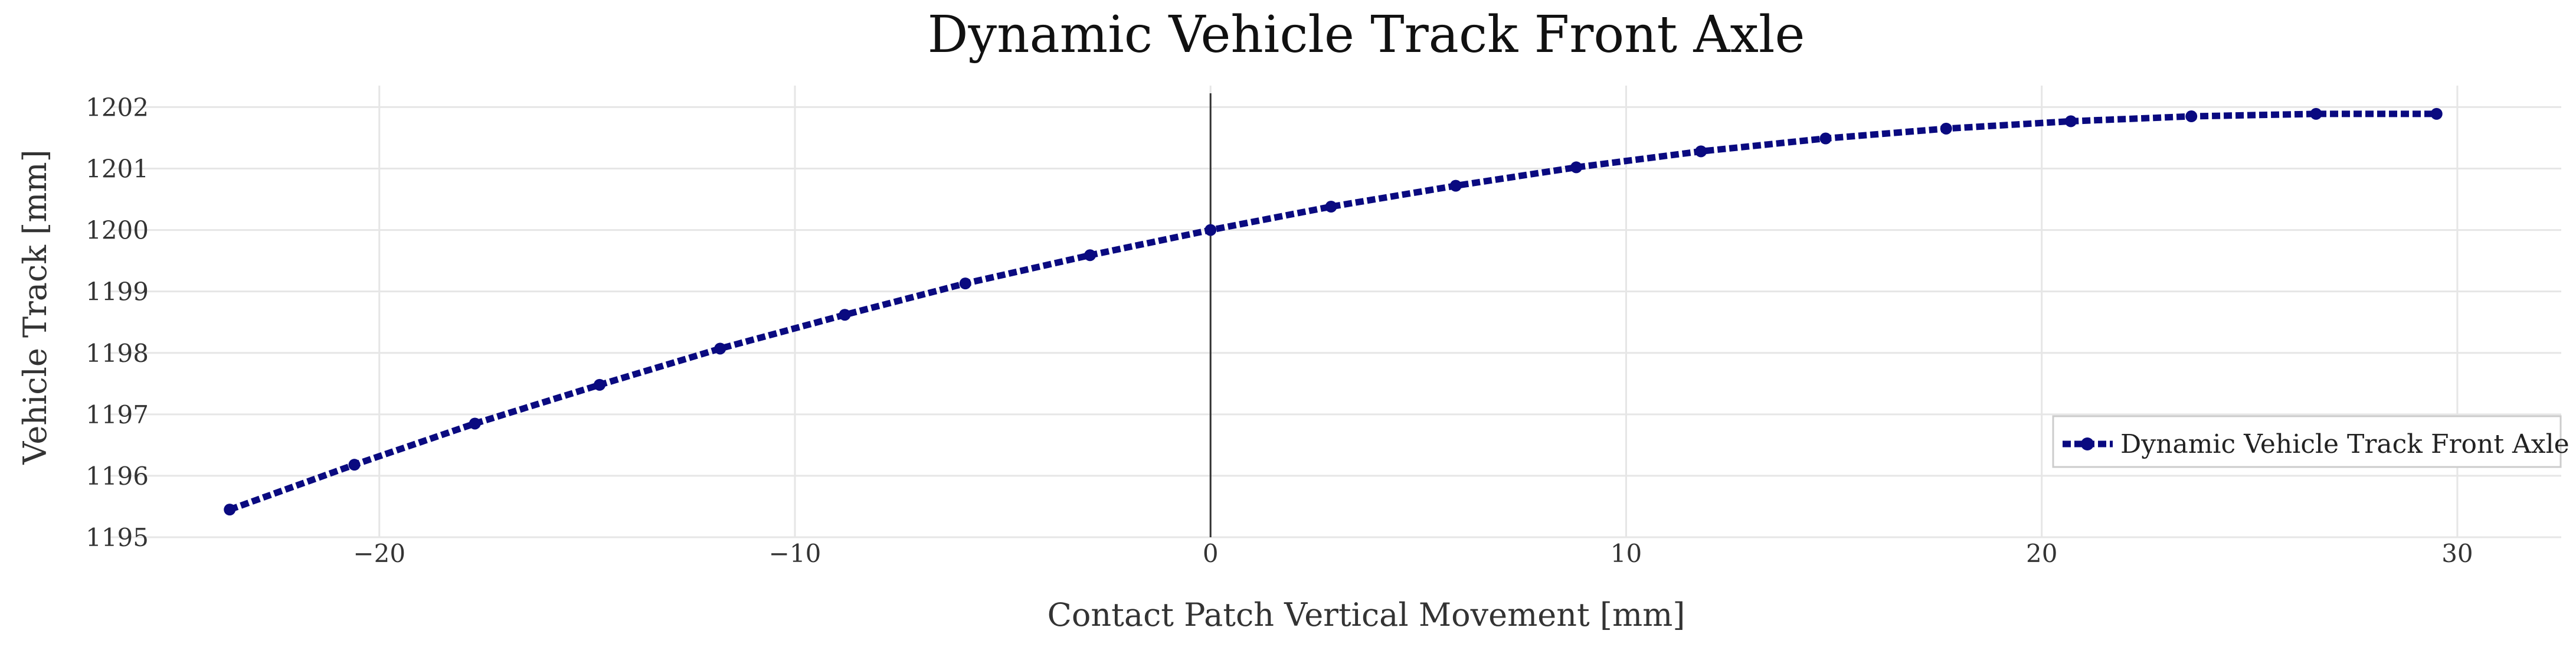 Image resolution: width=2576 pixels, height=650 pixels. Describe the element at coordinates (2088, 443) in the screenshot. I see `legend-marker` at that location.